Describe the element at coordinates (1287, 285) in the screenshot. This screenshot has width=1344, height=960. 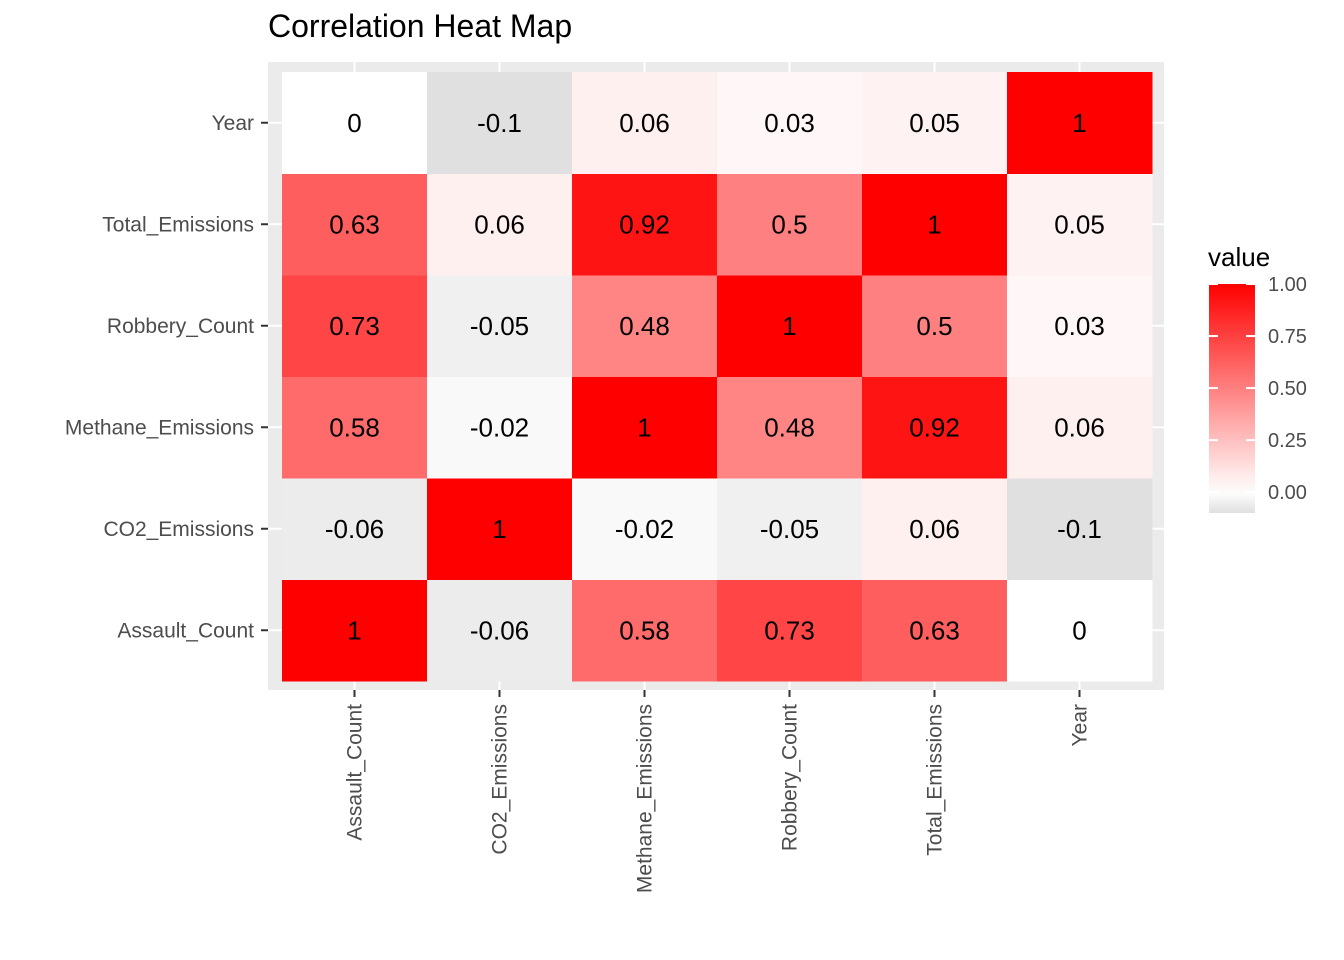
I see `legend-tick-label: 1.00` at that location.